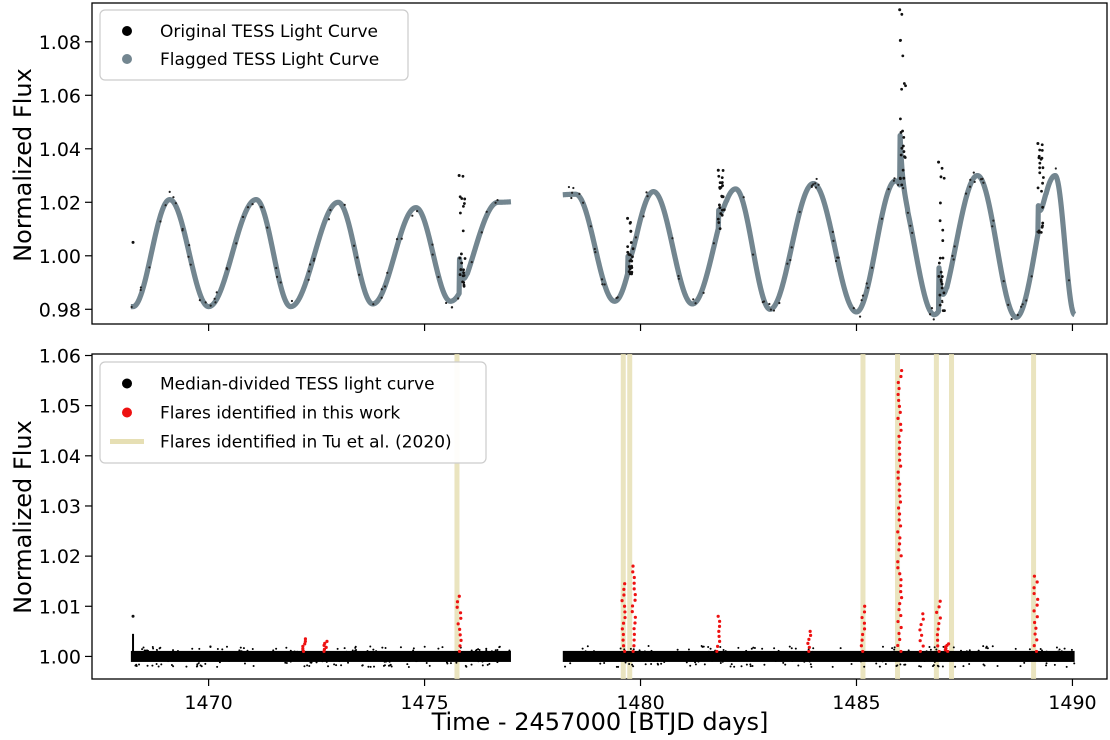 The image size is (1110, 740). What do you see at coordinates (600, 722) in the screenshot?
I see `x-axis-label: Time - 2457000 [BTJD days]` at bounding box center [600, 722].